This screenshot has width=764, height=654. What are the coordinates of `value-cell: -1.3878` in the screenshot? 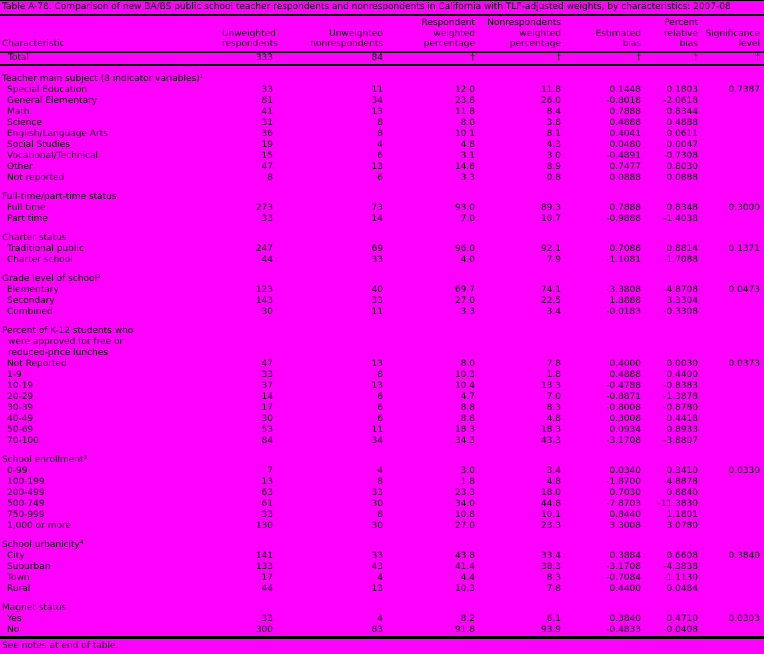 It's located at (680, 396).